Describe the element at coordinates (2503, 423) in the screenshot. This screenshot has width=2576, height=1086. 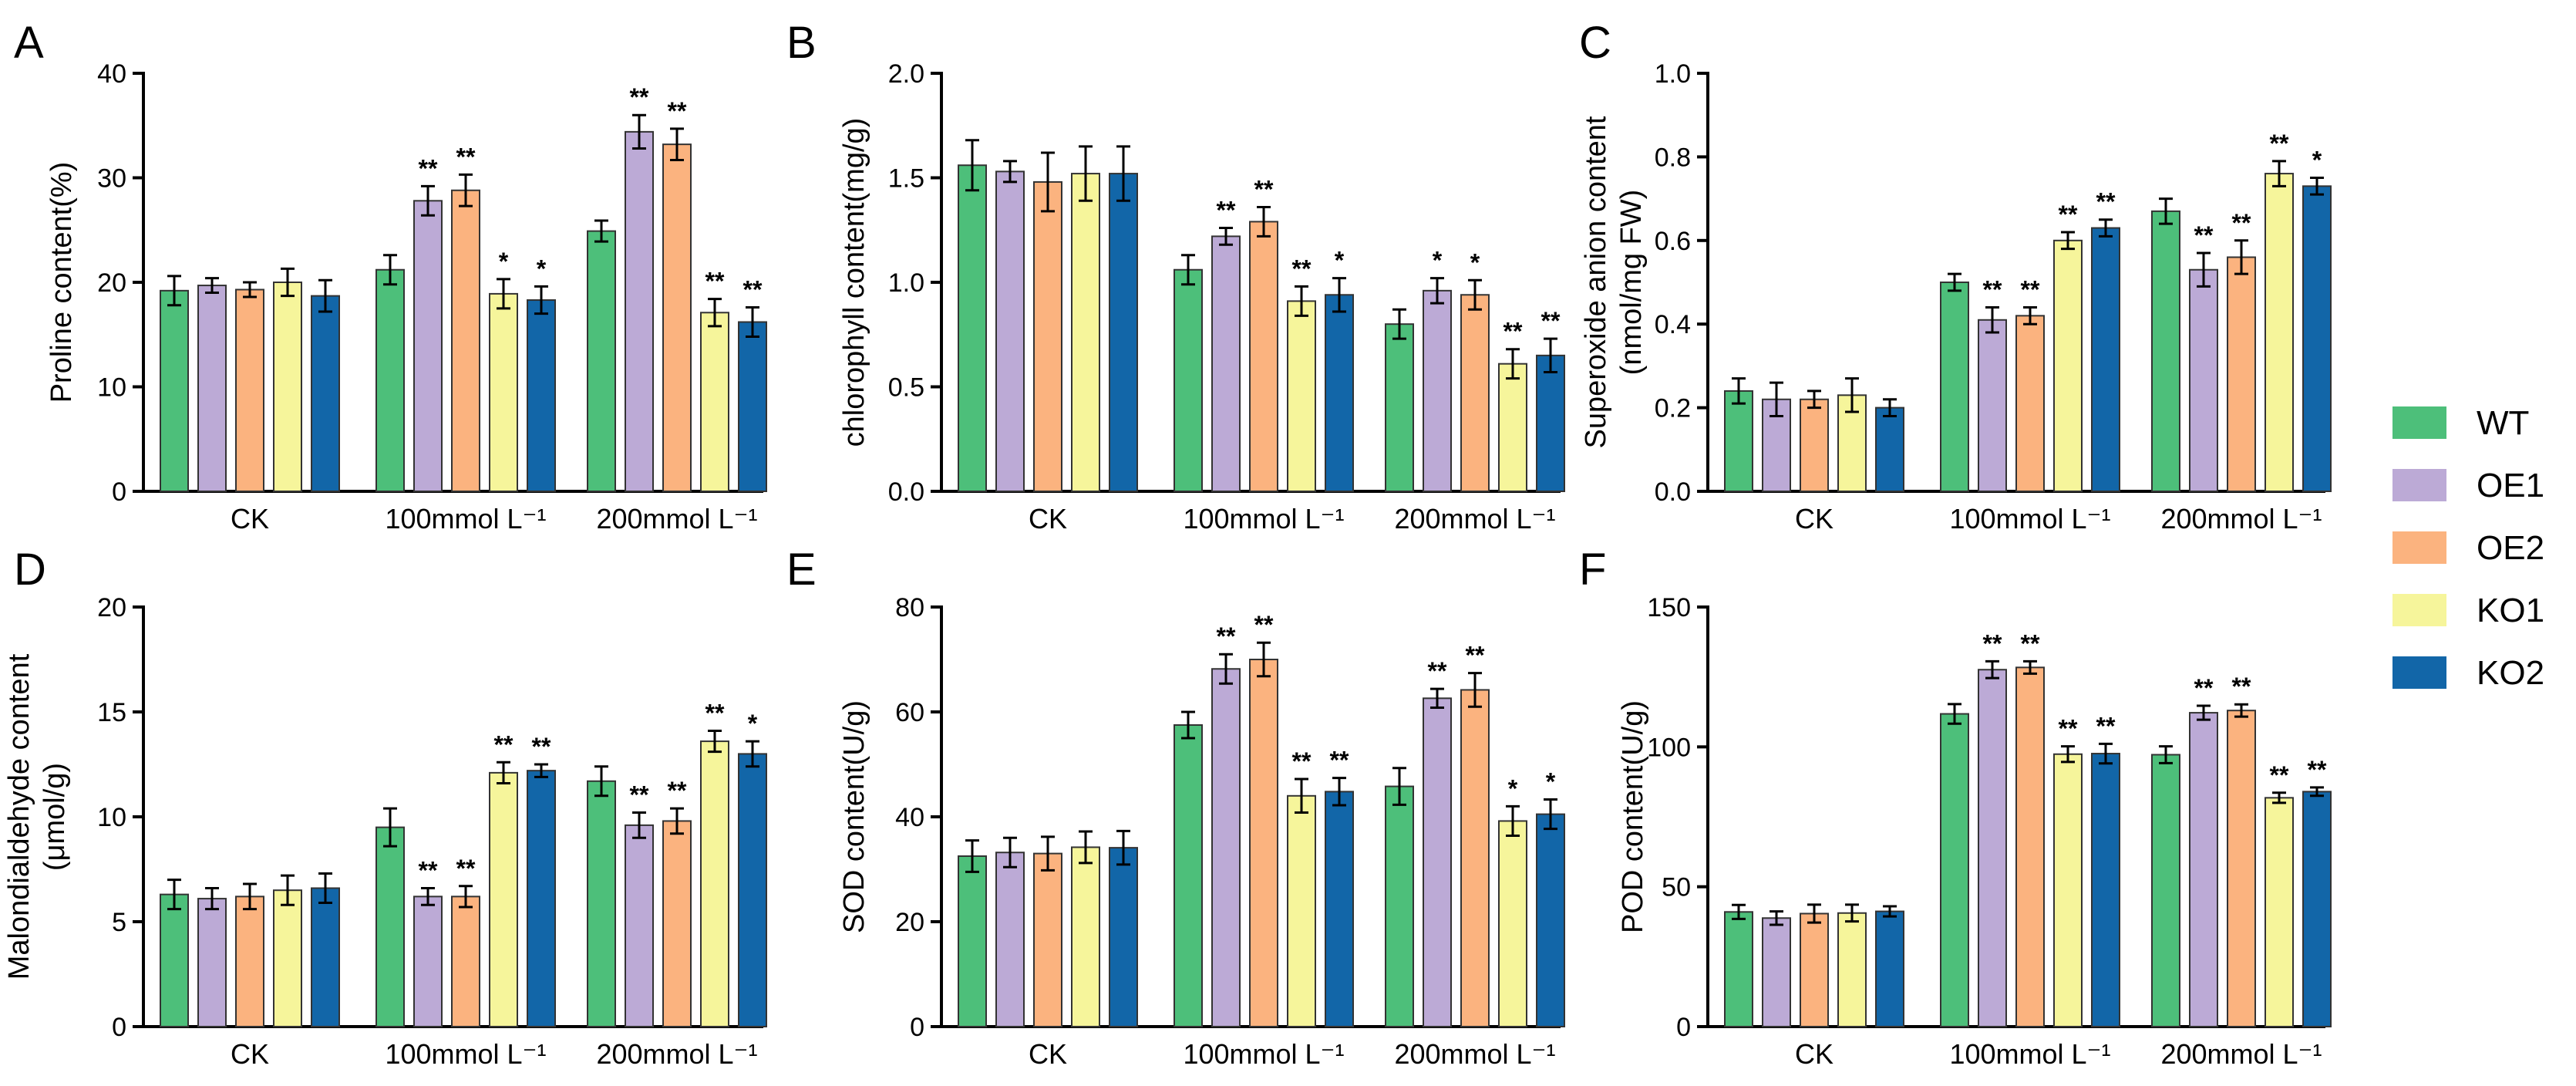
I see `legend-label: WT` at that location.